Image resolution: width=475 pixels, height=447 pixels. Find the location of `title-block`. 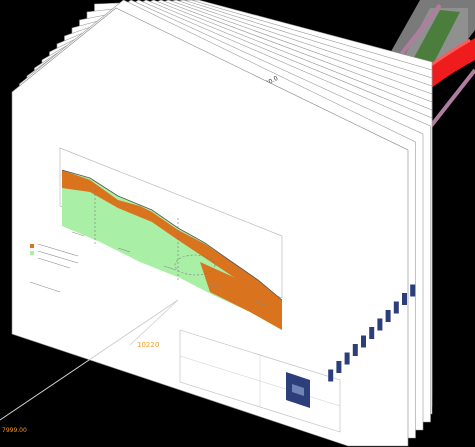

title-block is located at coordinates (260, 381).